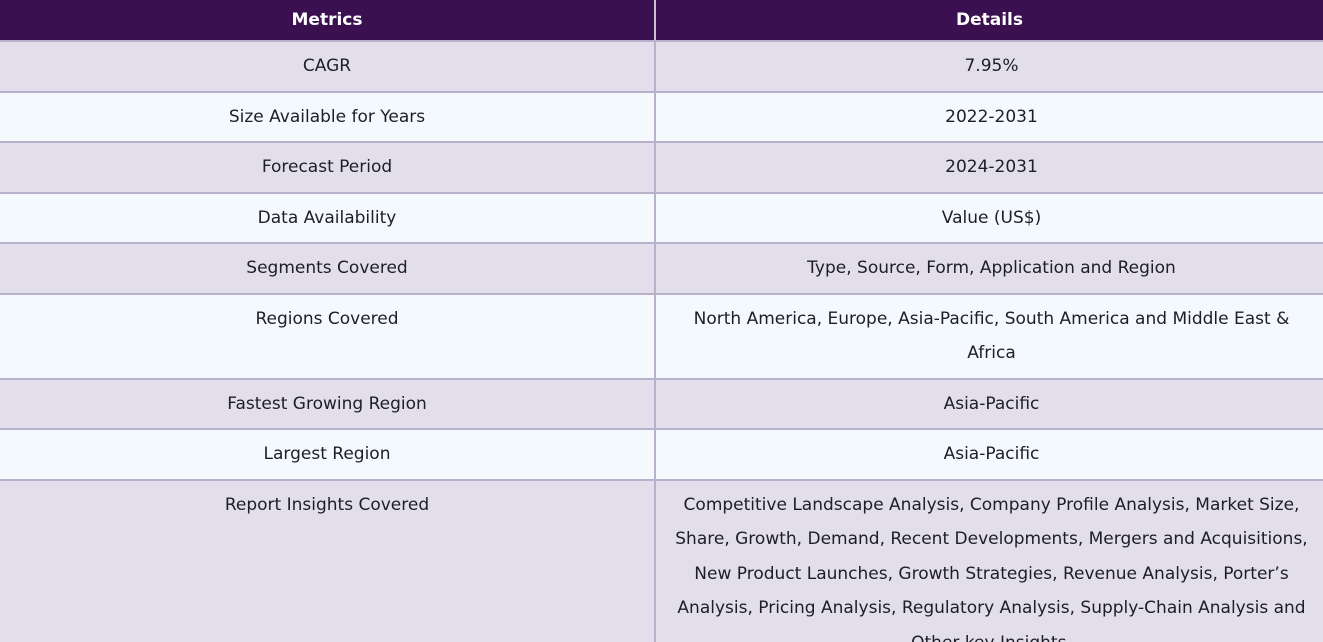 Image resolution: width=1323 pixels, height=642 pixels. I want to click on header-row: Metrics Details, so click(661, 21).